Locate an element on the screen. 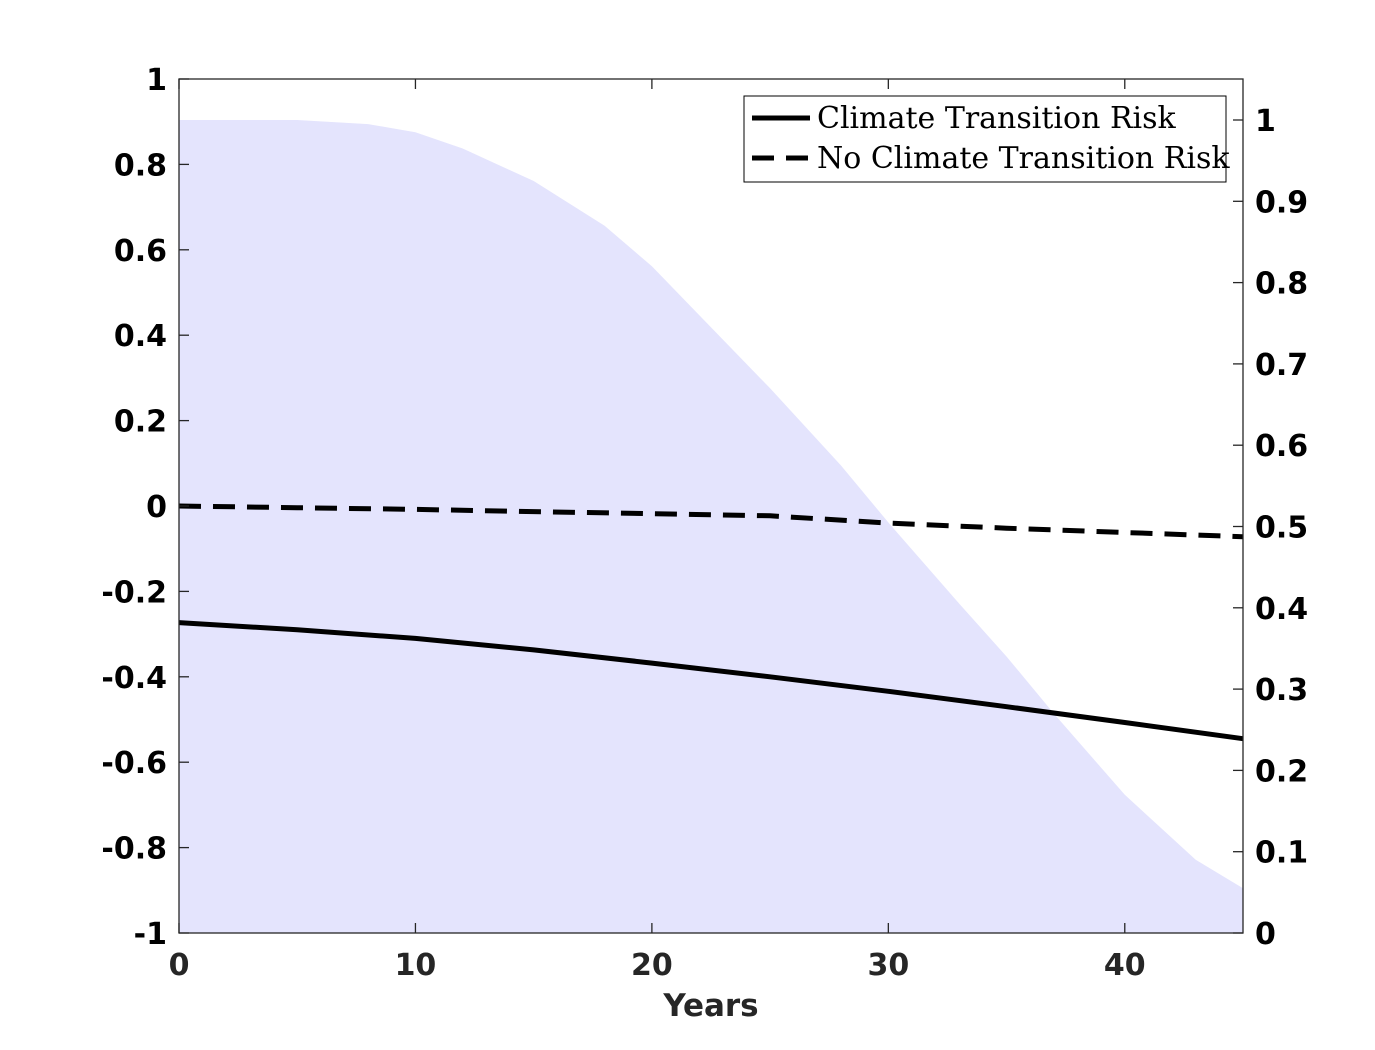 Image resolution: width=1375 pixels, height=1050 pixels. x-axis-title: Years is located at coordinates (710, 1006).